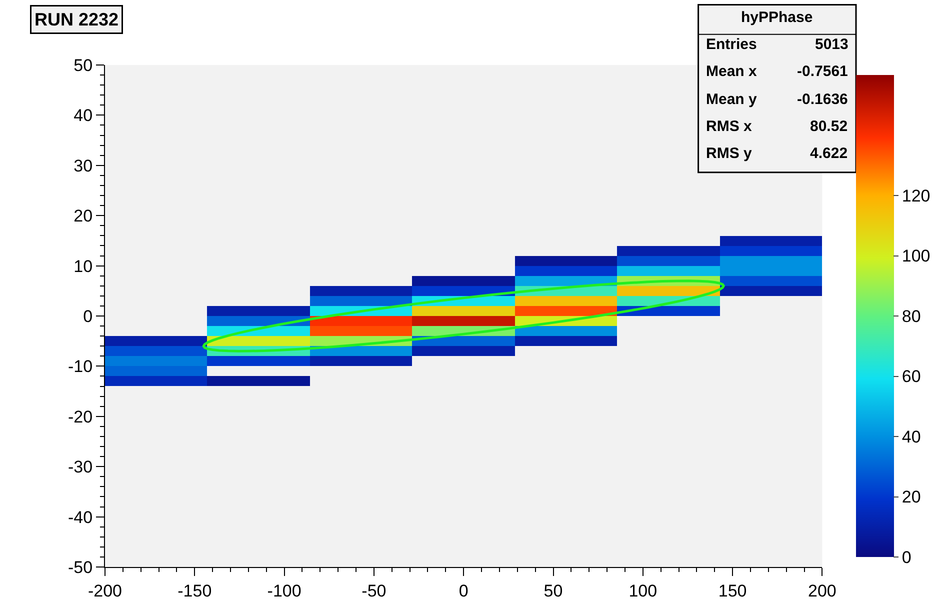 The image size is (943, 612). What do you see at coordinates (907, 557) in the screenshot?
I see `color-bar-label: 0` at bounding box center [907, 557].